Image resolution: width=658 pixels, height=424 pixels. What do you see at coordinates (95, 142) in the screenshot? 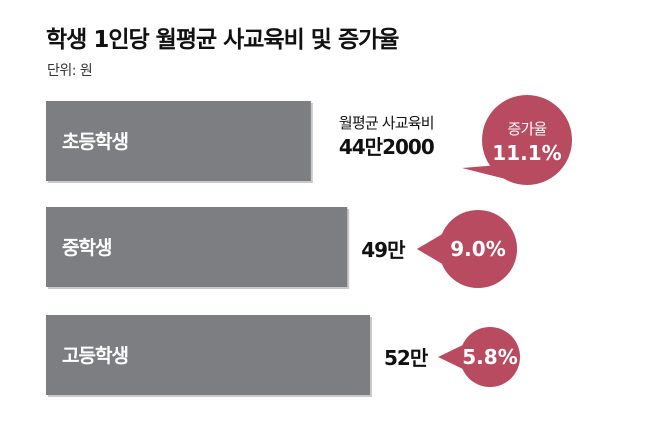
I see `bar-category-label: 초등학생` at bounding box center [95, 142].